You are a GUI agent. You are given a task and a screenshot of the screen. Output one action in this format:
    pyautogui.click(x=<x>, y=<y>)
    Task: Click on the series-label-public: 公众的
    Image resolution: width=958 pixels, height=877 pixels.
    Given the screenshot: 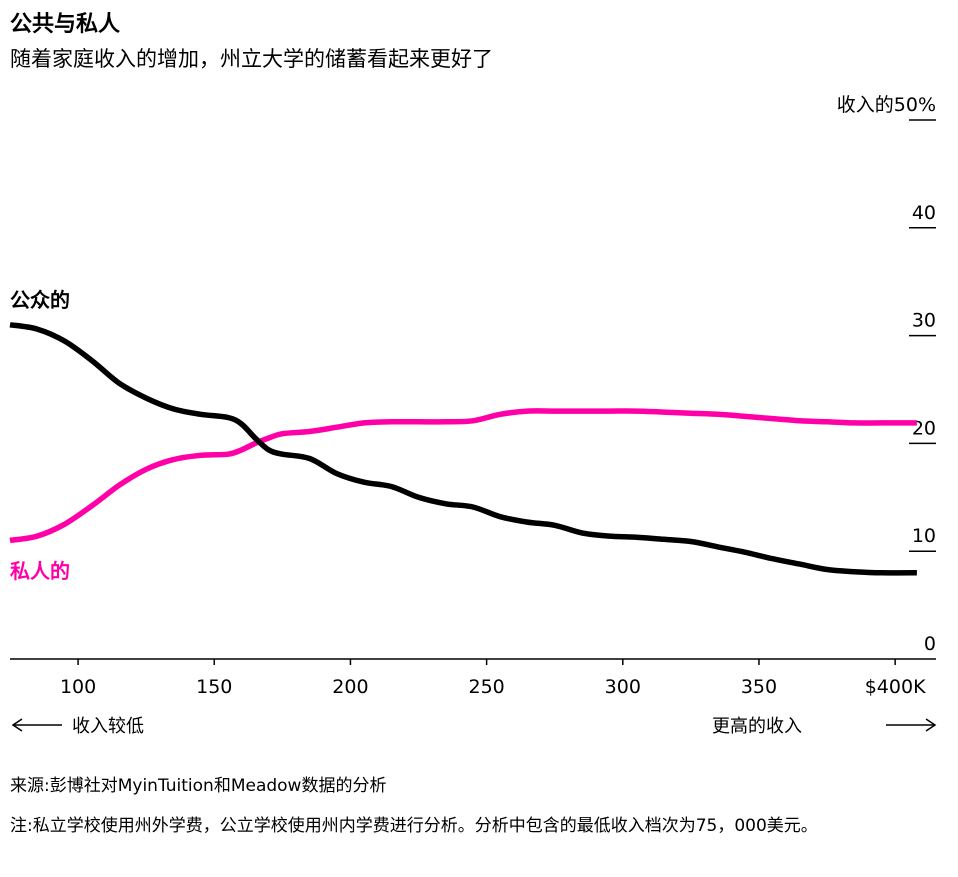 What is the action you would take?
    pyautogui.click(x=40, y=300)
    